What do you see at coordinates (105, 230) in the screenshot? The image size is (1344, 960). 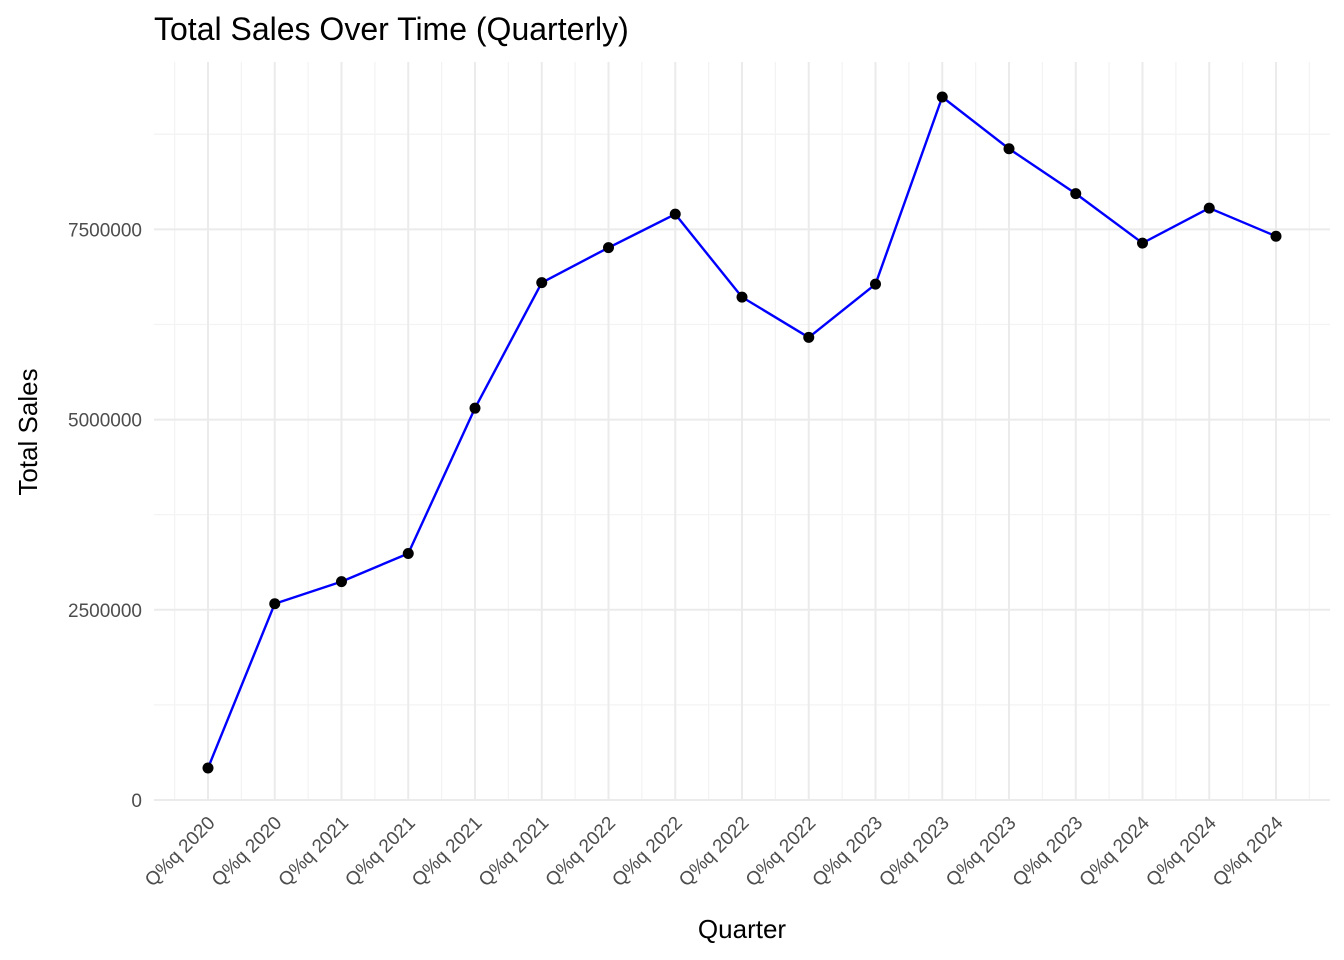 I see `y-tick-label: 7500000` at bounding box center [105, 230].